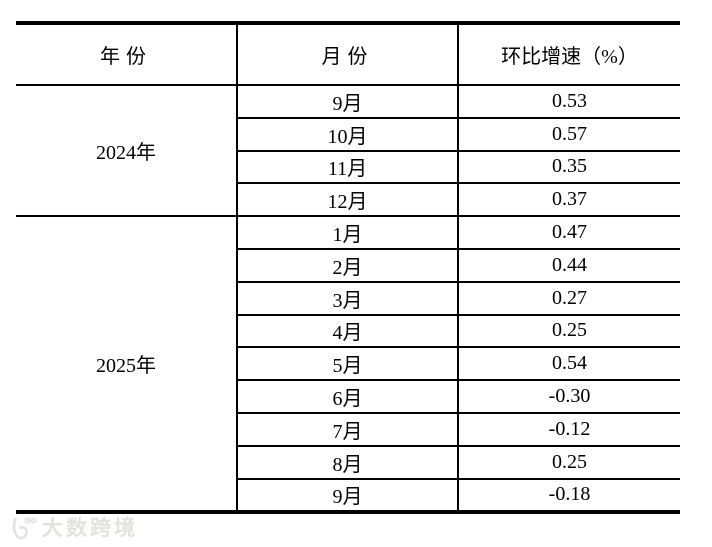 Image resolution: width=712 pixels, height=547 pixels. What do you see at coordinates (569, 429) in the screenshot?
I see `value-cell: -0.12` at bounding box center [569, 429].